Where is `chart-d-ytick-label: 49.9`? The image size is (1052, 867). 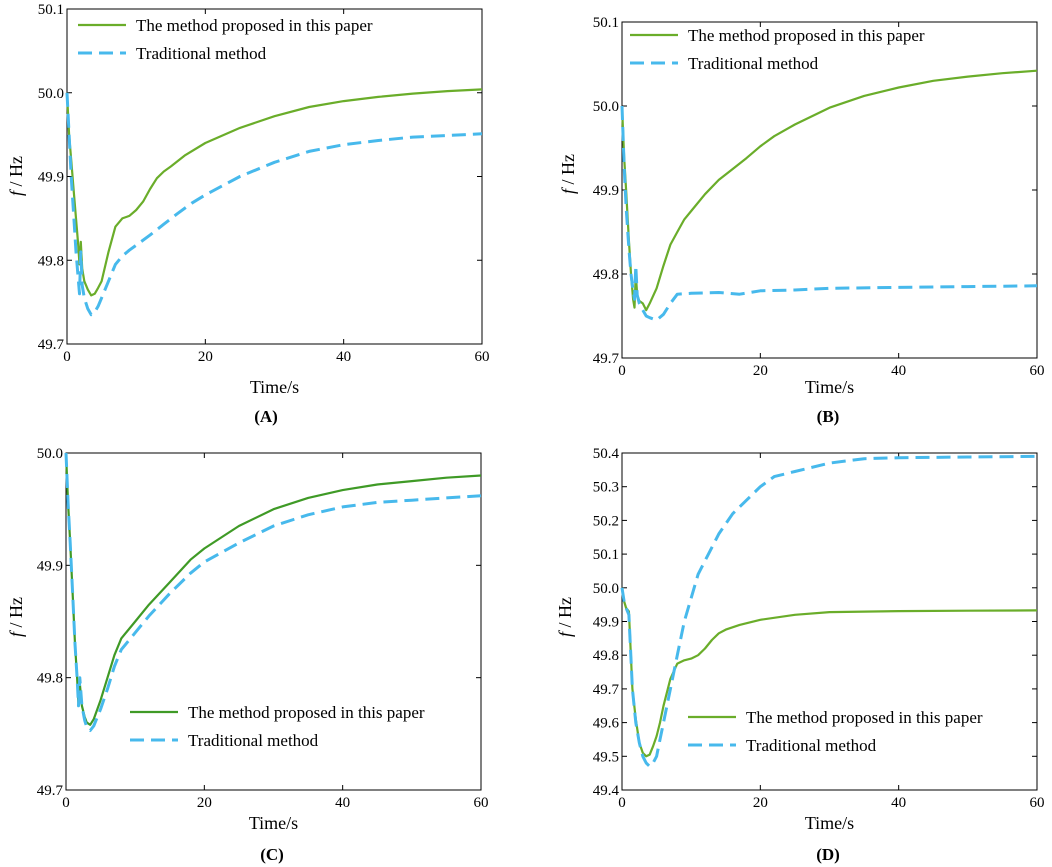
chart-d-ytick-label: 49.9 is located at coordinates (606, 623).